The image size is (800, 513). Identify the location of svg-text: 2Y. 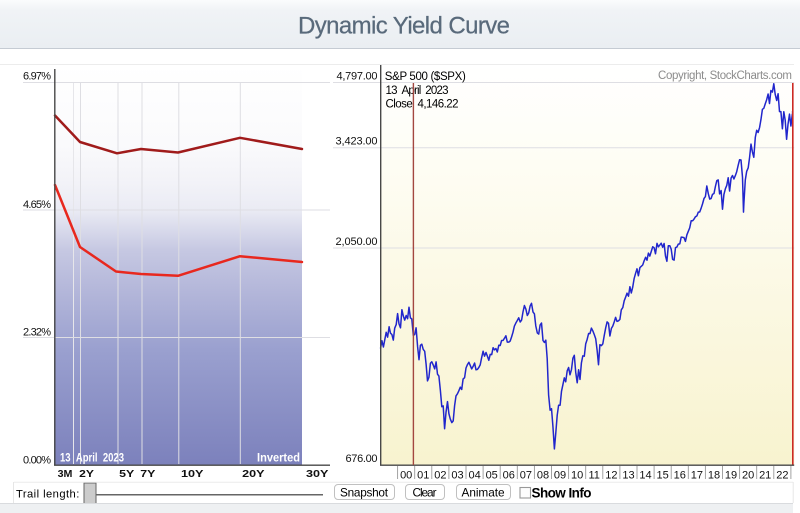
(86, 474).